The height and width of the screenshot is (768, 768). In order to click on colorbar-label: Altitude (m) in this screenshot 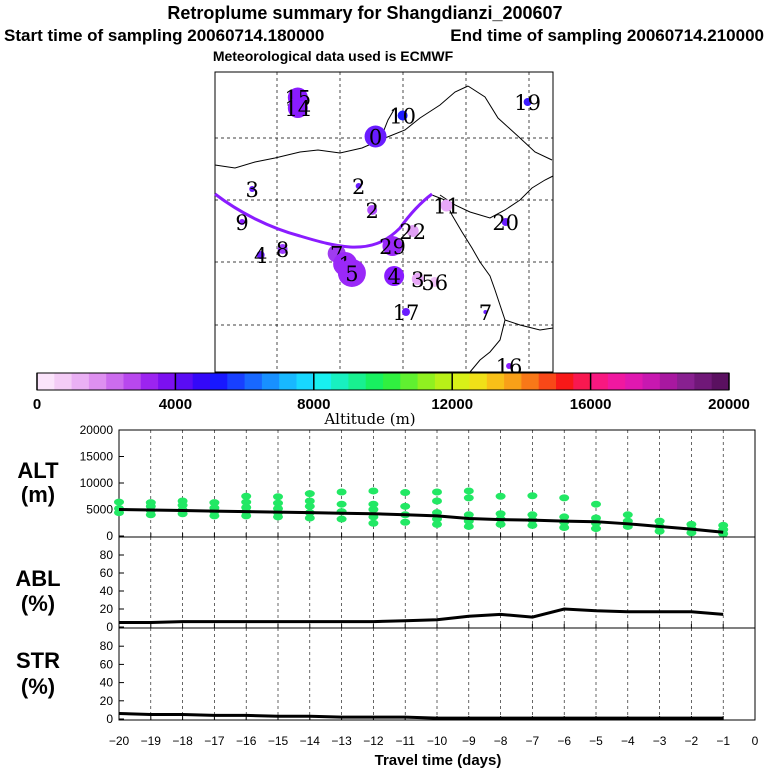, I will do `click(369, 419)`.